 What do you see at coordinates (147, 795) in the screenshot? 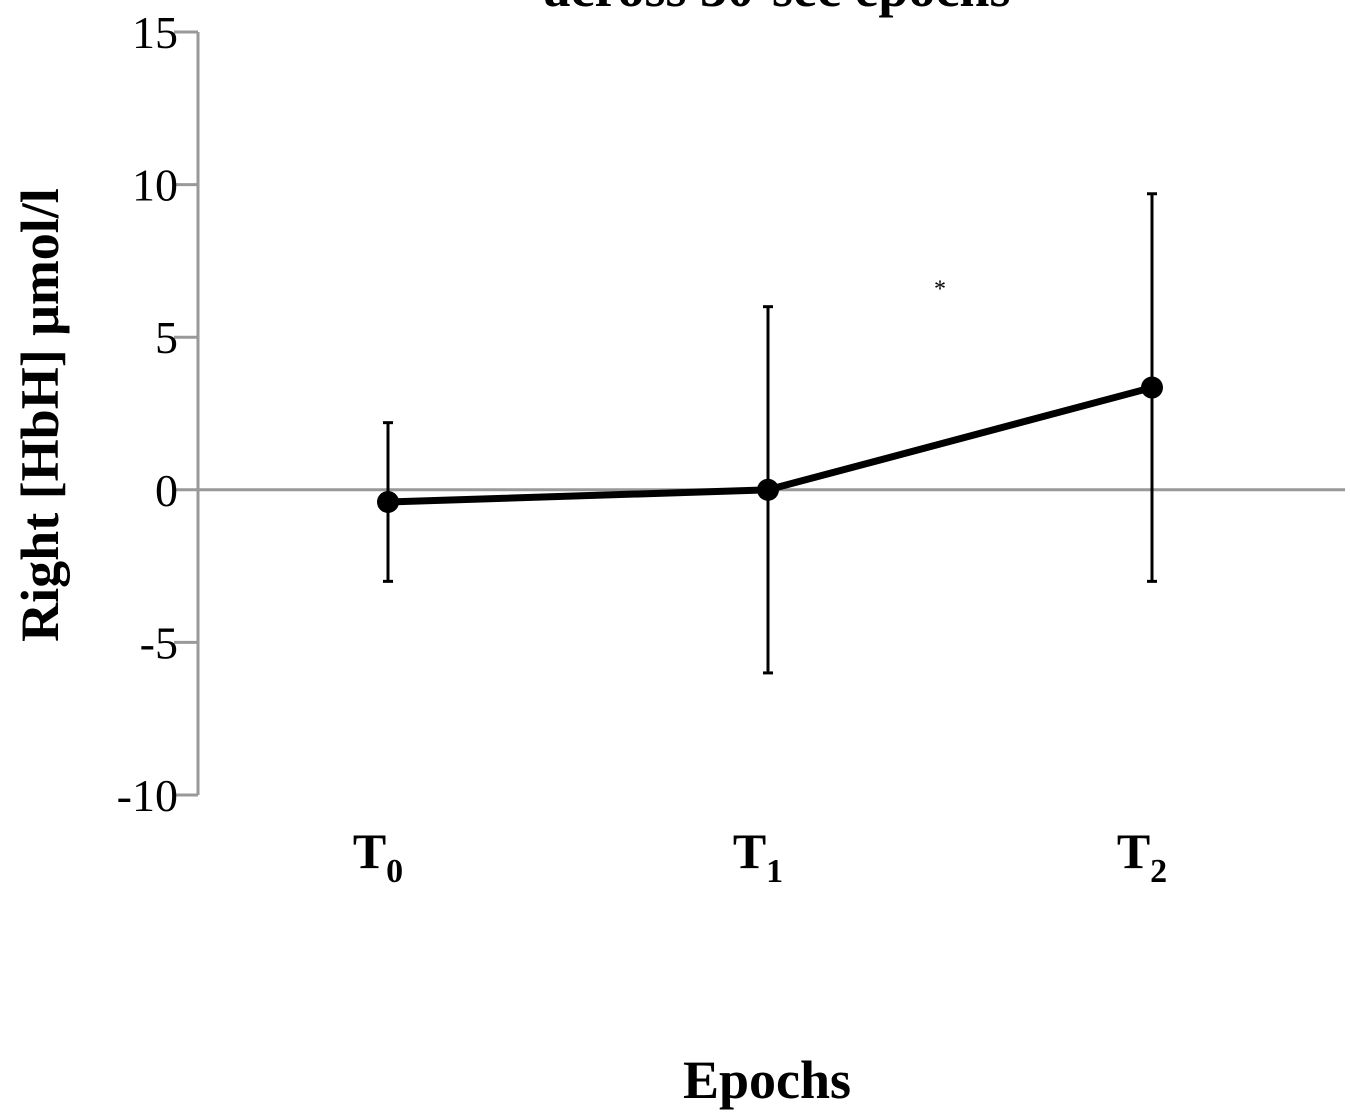
I see `y-tick-label: -10` at bounding box center [147, 795].